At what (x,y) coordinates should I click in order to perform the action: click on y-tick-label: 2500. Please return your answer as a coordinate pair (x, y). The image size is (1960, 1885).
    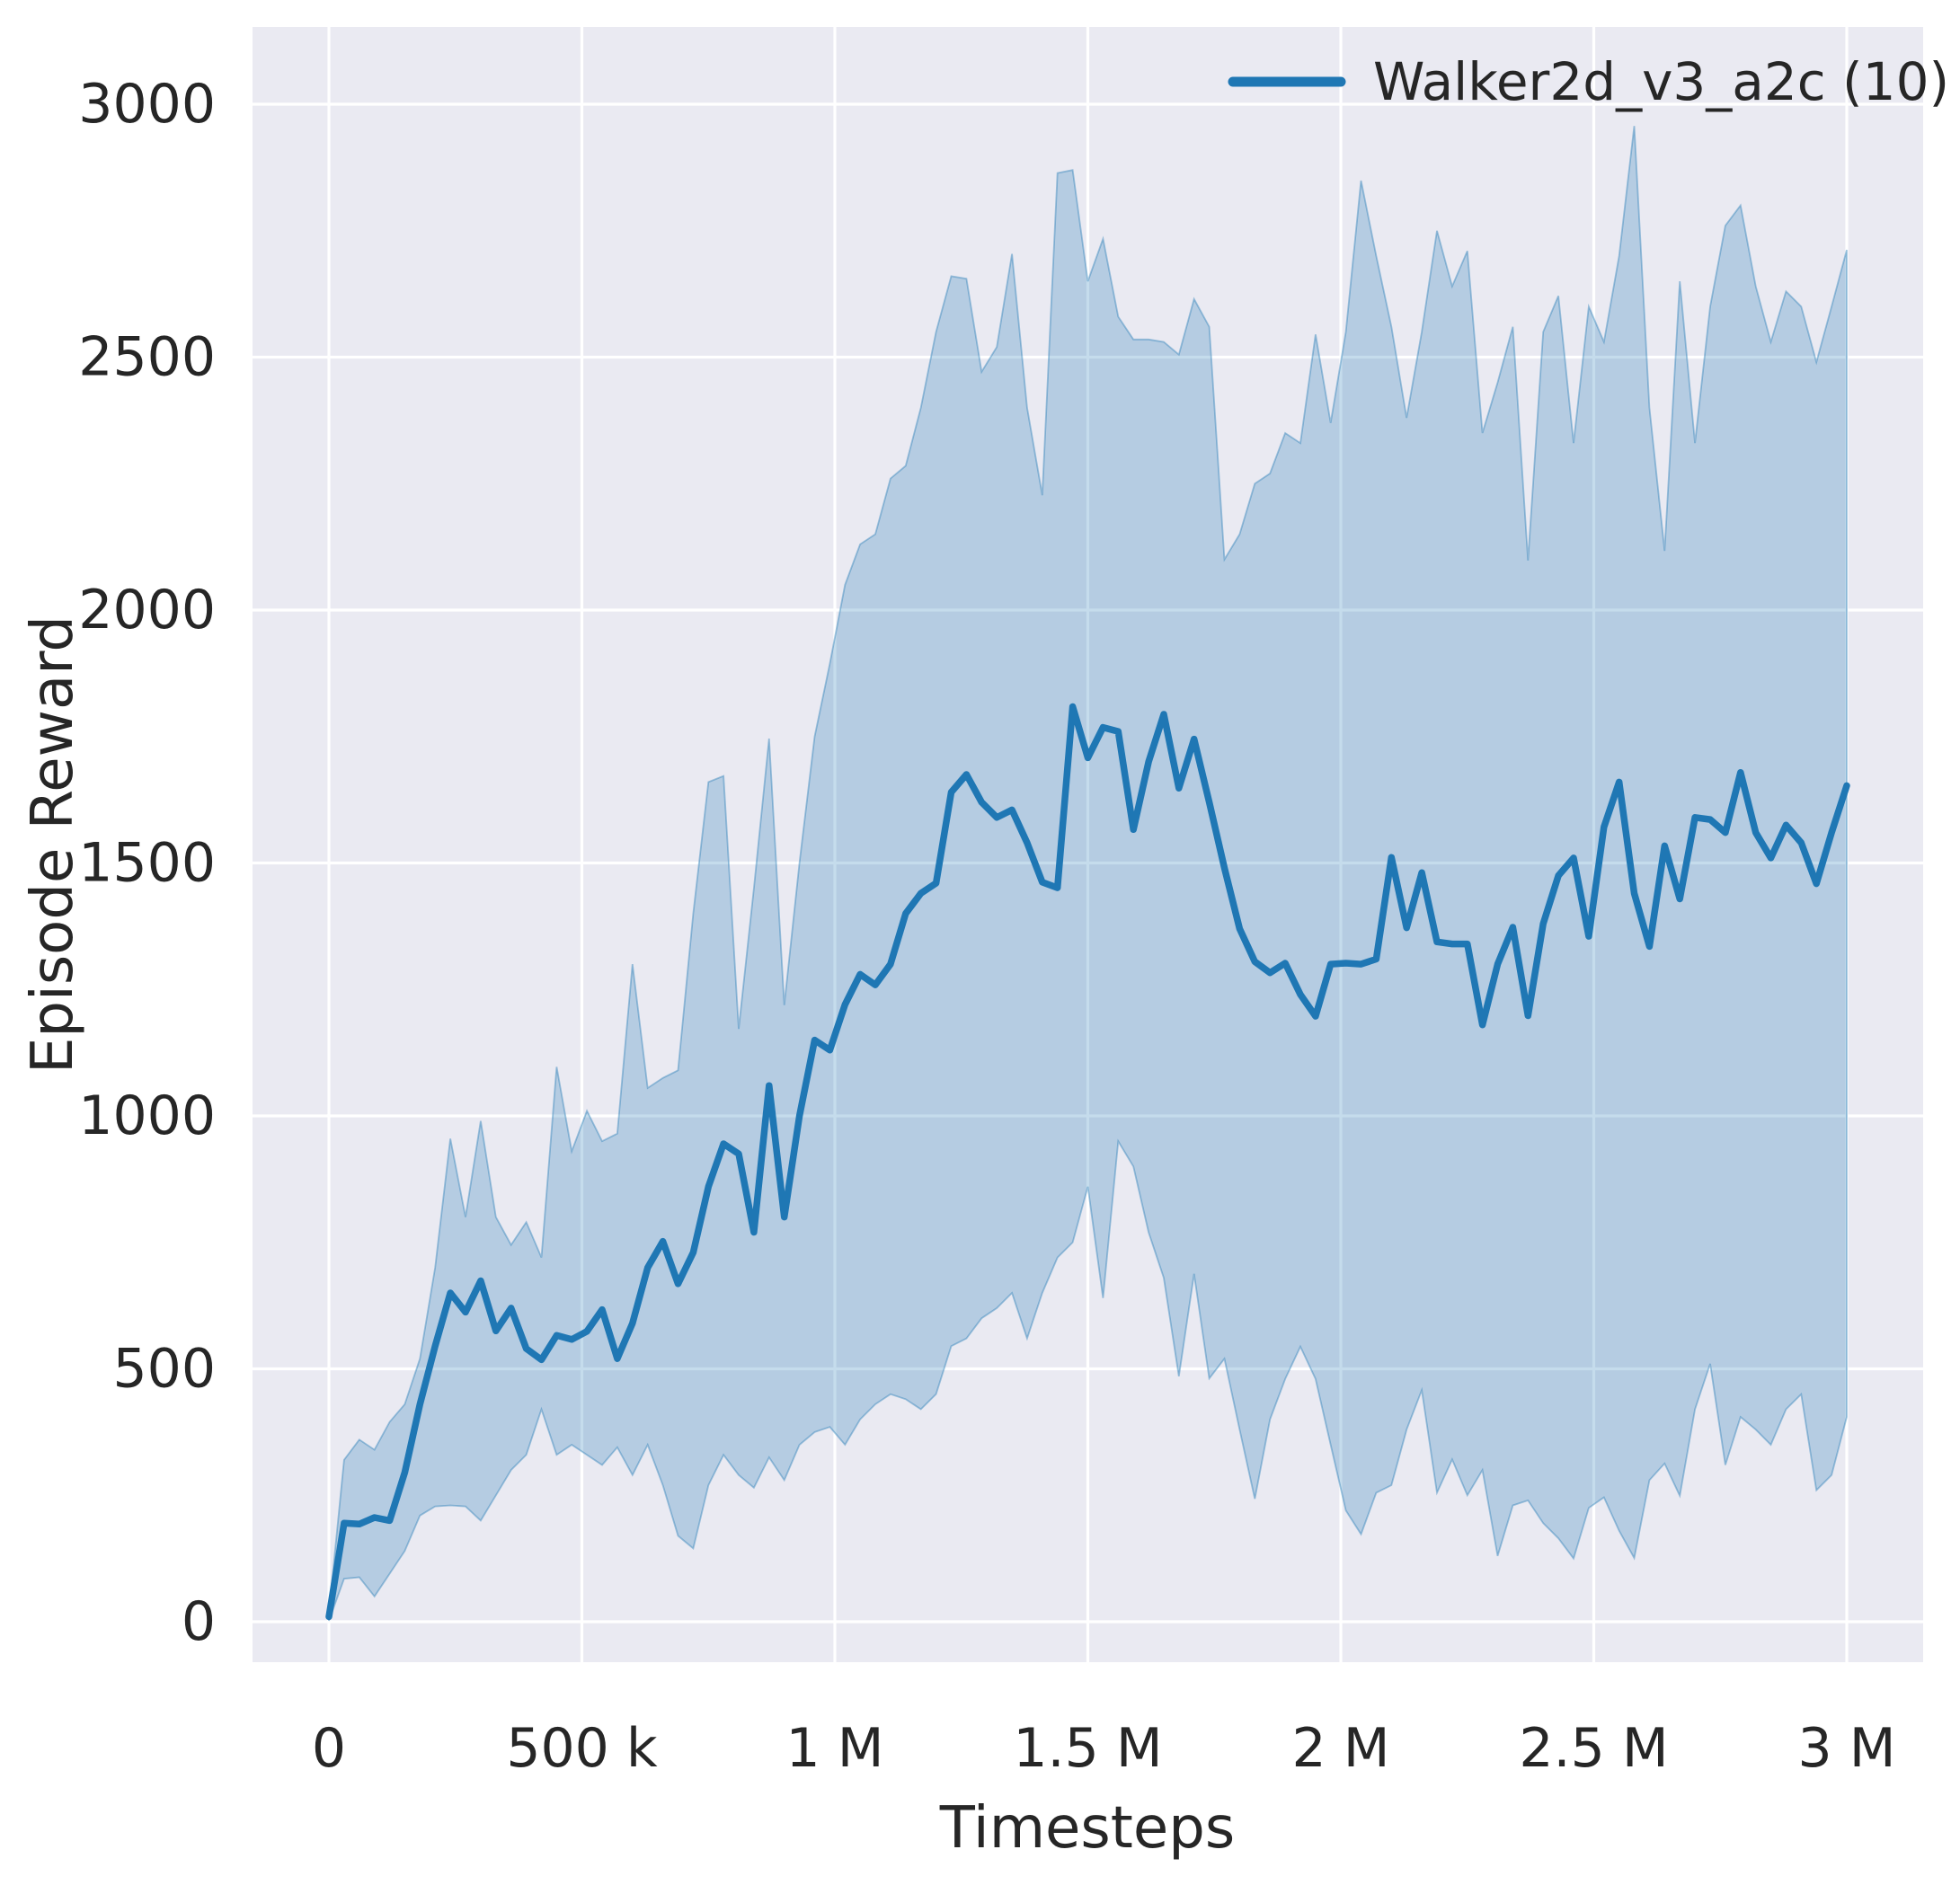
    Looking at the image, I should click on (147, 357).